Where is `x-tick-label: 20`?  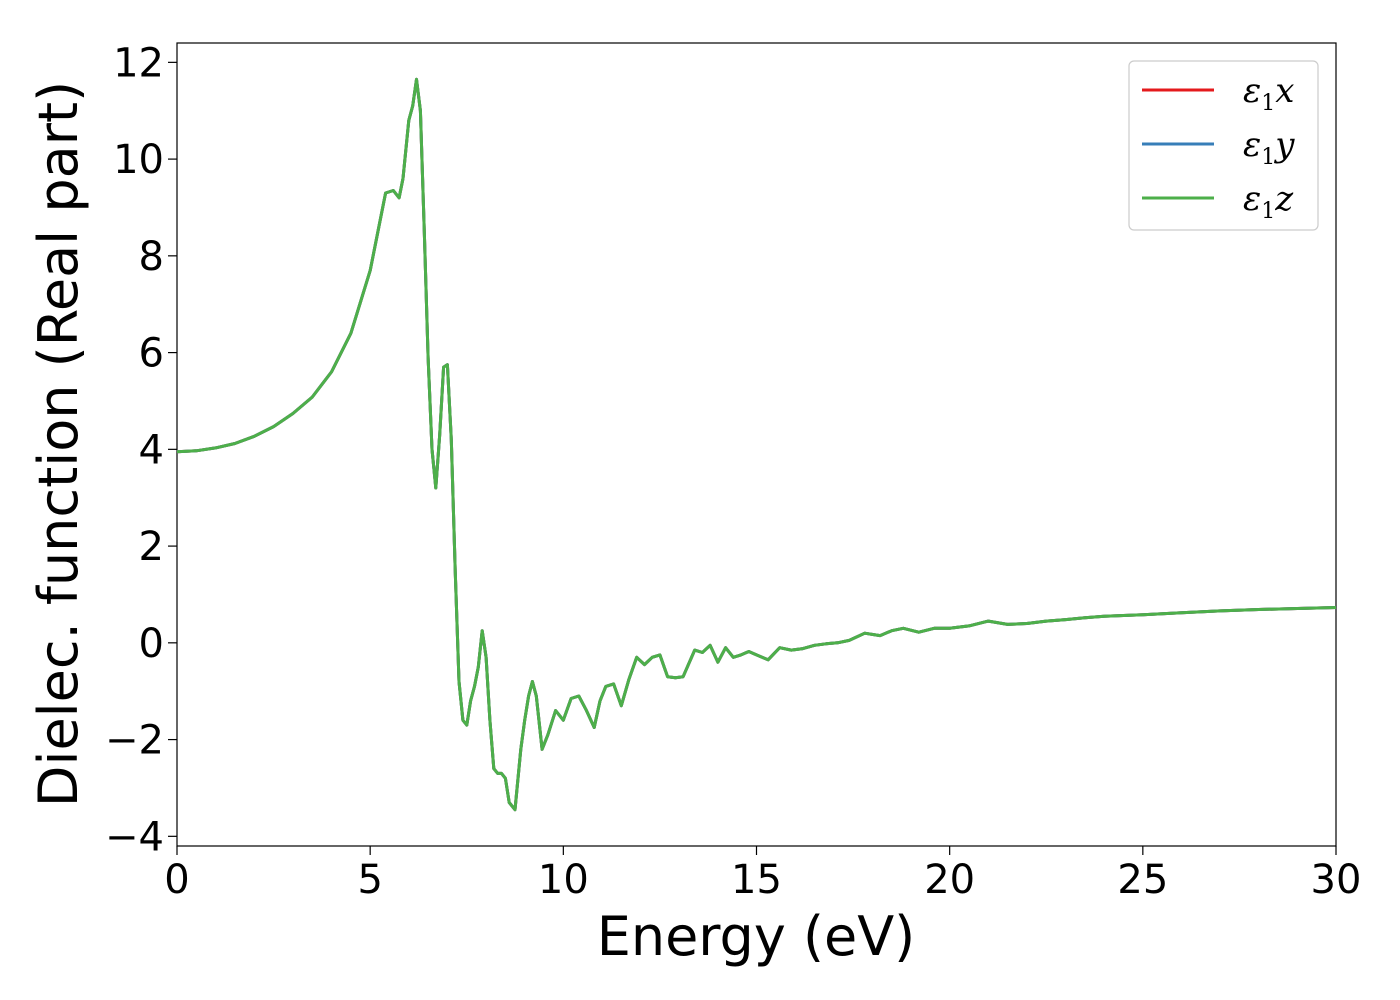 x-tick-label: 20 is located at coordinates (949, 880).